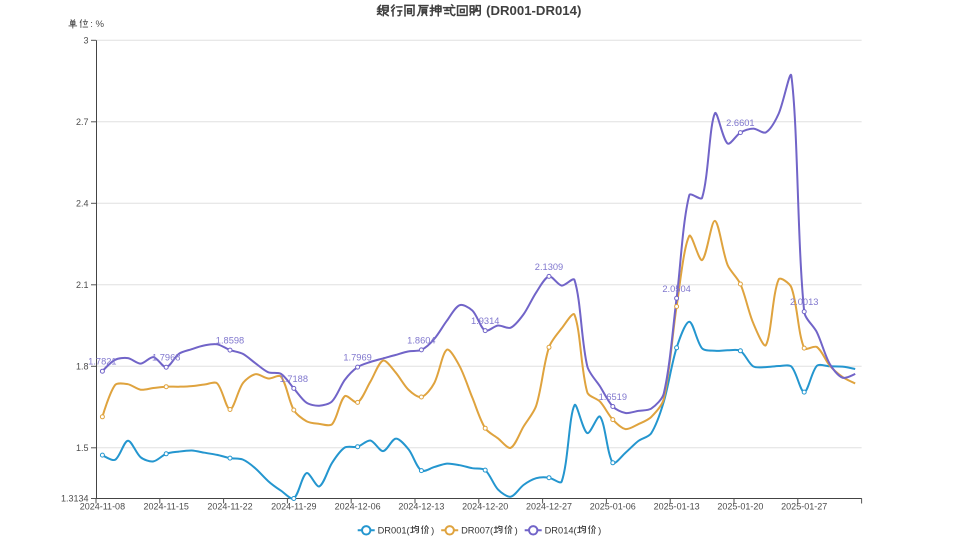 The height and width of the screenshot is (539, 958). I want to click on svg-text: 1.9314, so click(485, 321).